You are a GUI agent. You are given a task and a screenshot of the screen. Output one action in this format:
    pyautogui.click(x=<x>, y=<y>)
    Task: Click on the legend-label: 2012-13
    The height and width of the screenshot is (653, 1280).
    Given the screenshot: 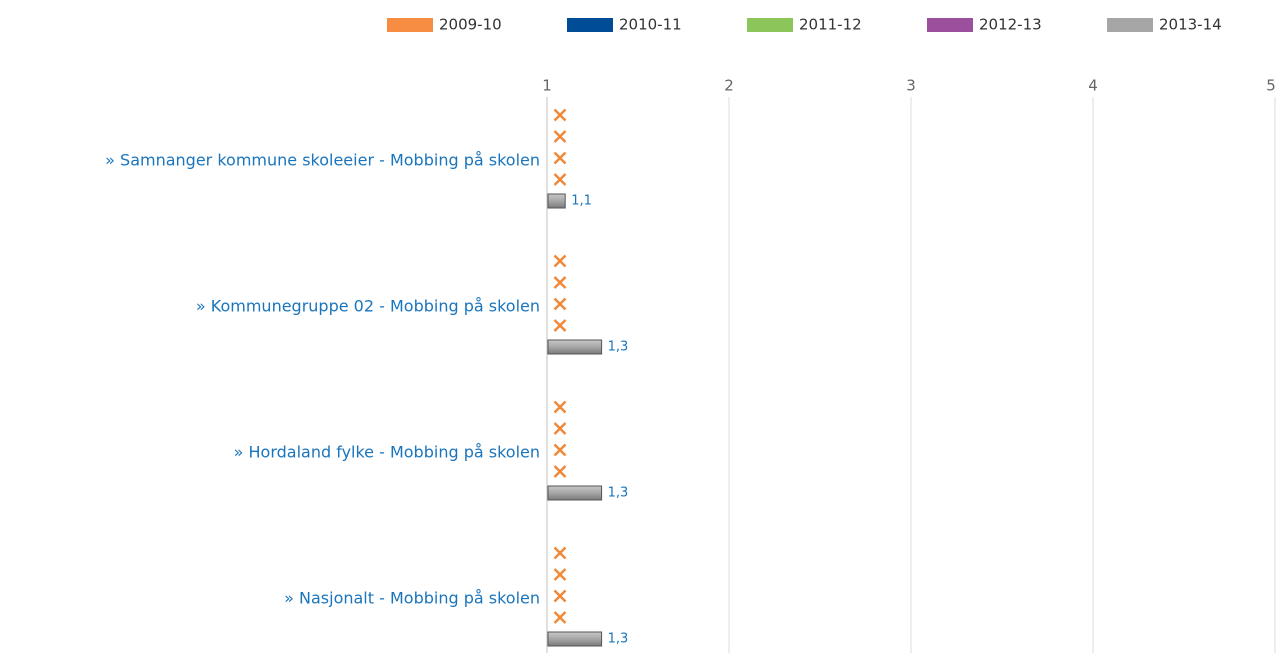 What is the action you would take?
    pyautogui.click(x=1010, y=25)
    